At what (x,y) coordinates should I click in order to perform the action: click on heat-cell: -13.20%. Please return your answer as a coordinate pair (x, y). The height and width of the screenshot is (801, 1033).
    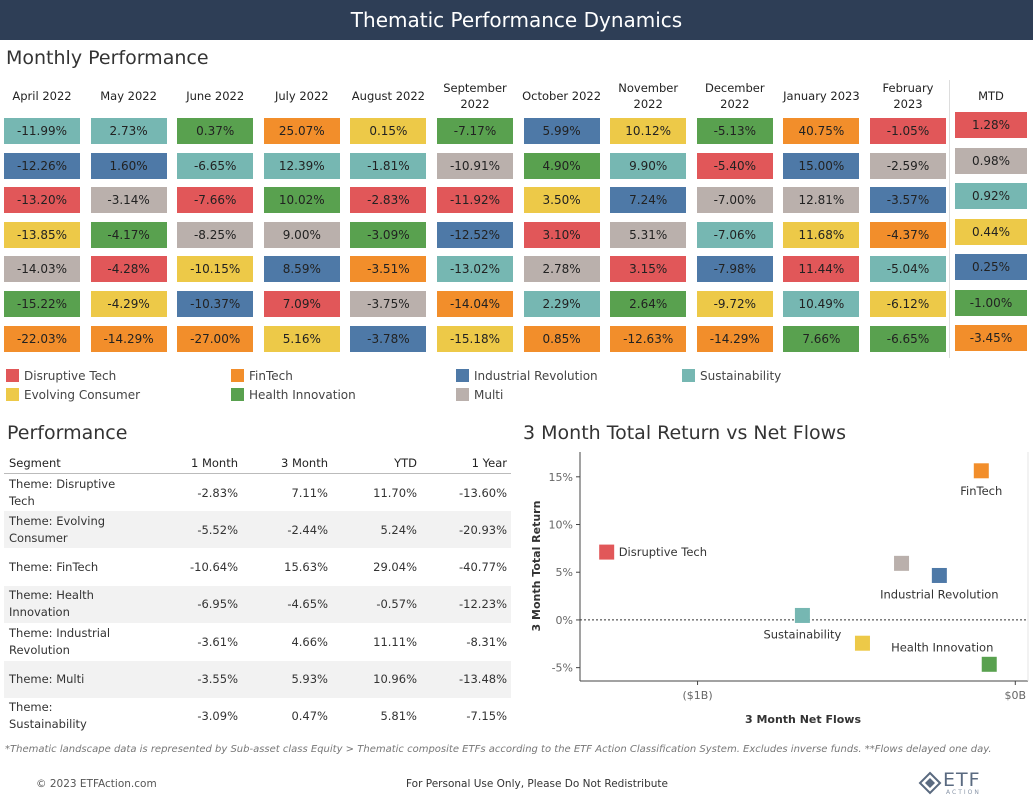
    Looking at the image, I should click on (42, 200).